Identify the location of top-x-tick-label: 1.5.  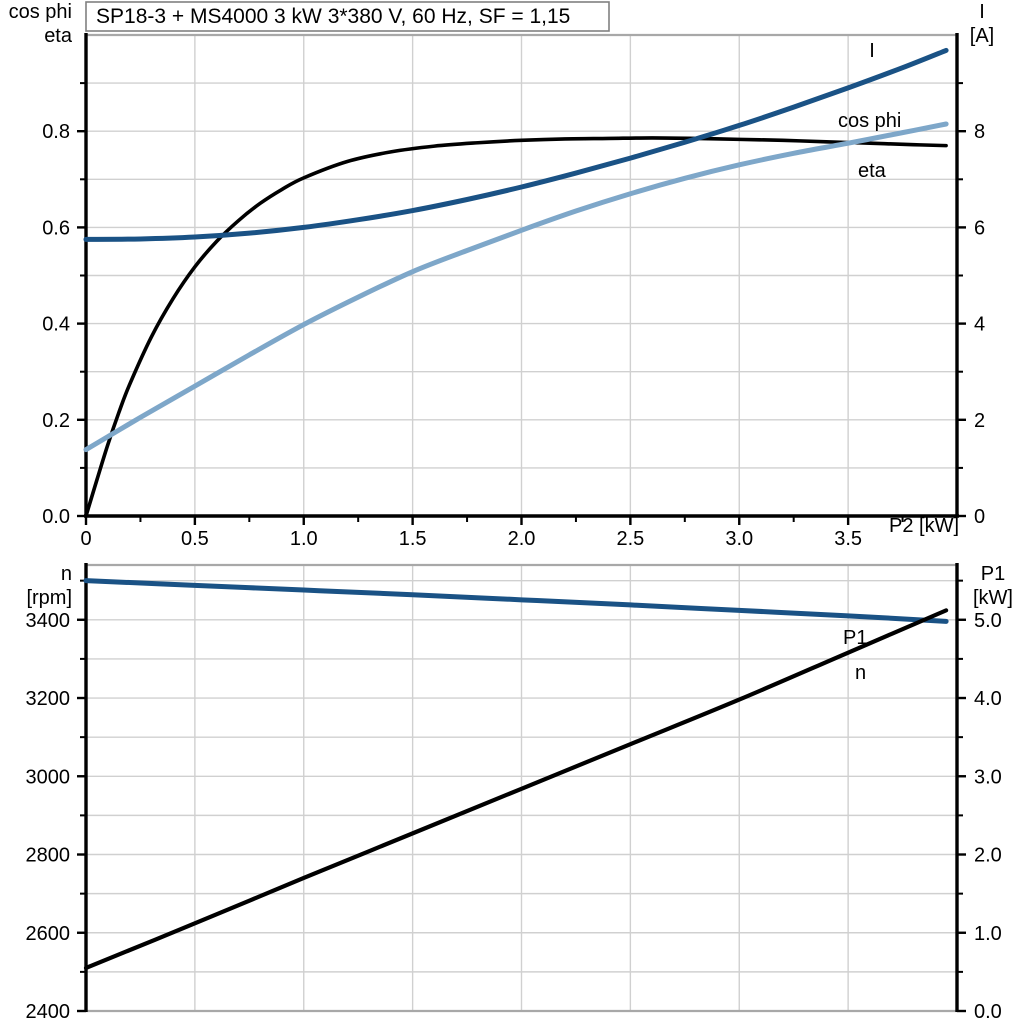
(413, 539).